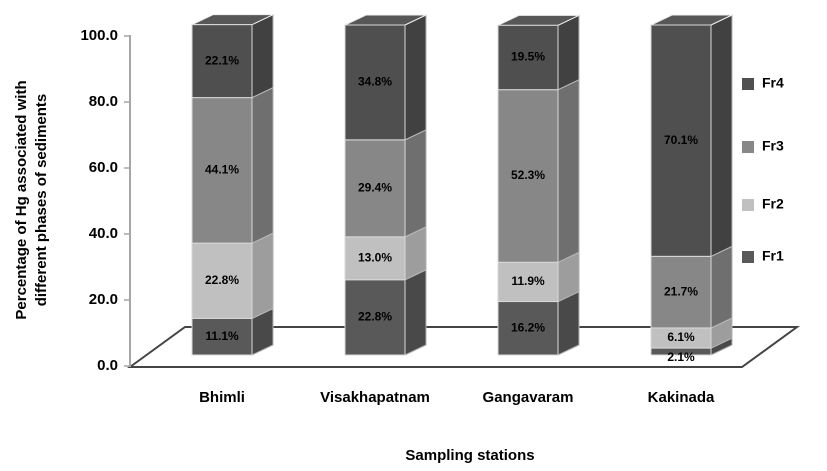  I want to click on value-label: 70.1%, so click(681, 140).